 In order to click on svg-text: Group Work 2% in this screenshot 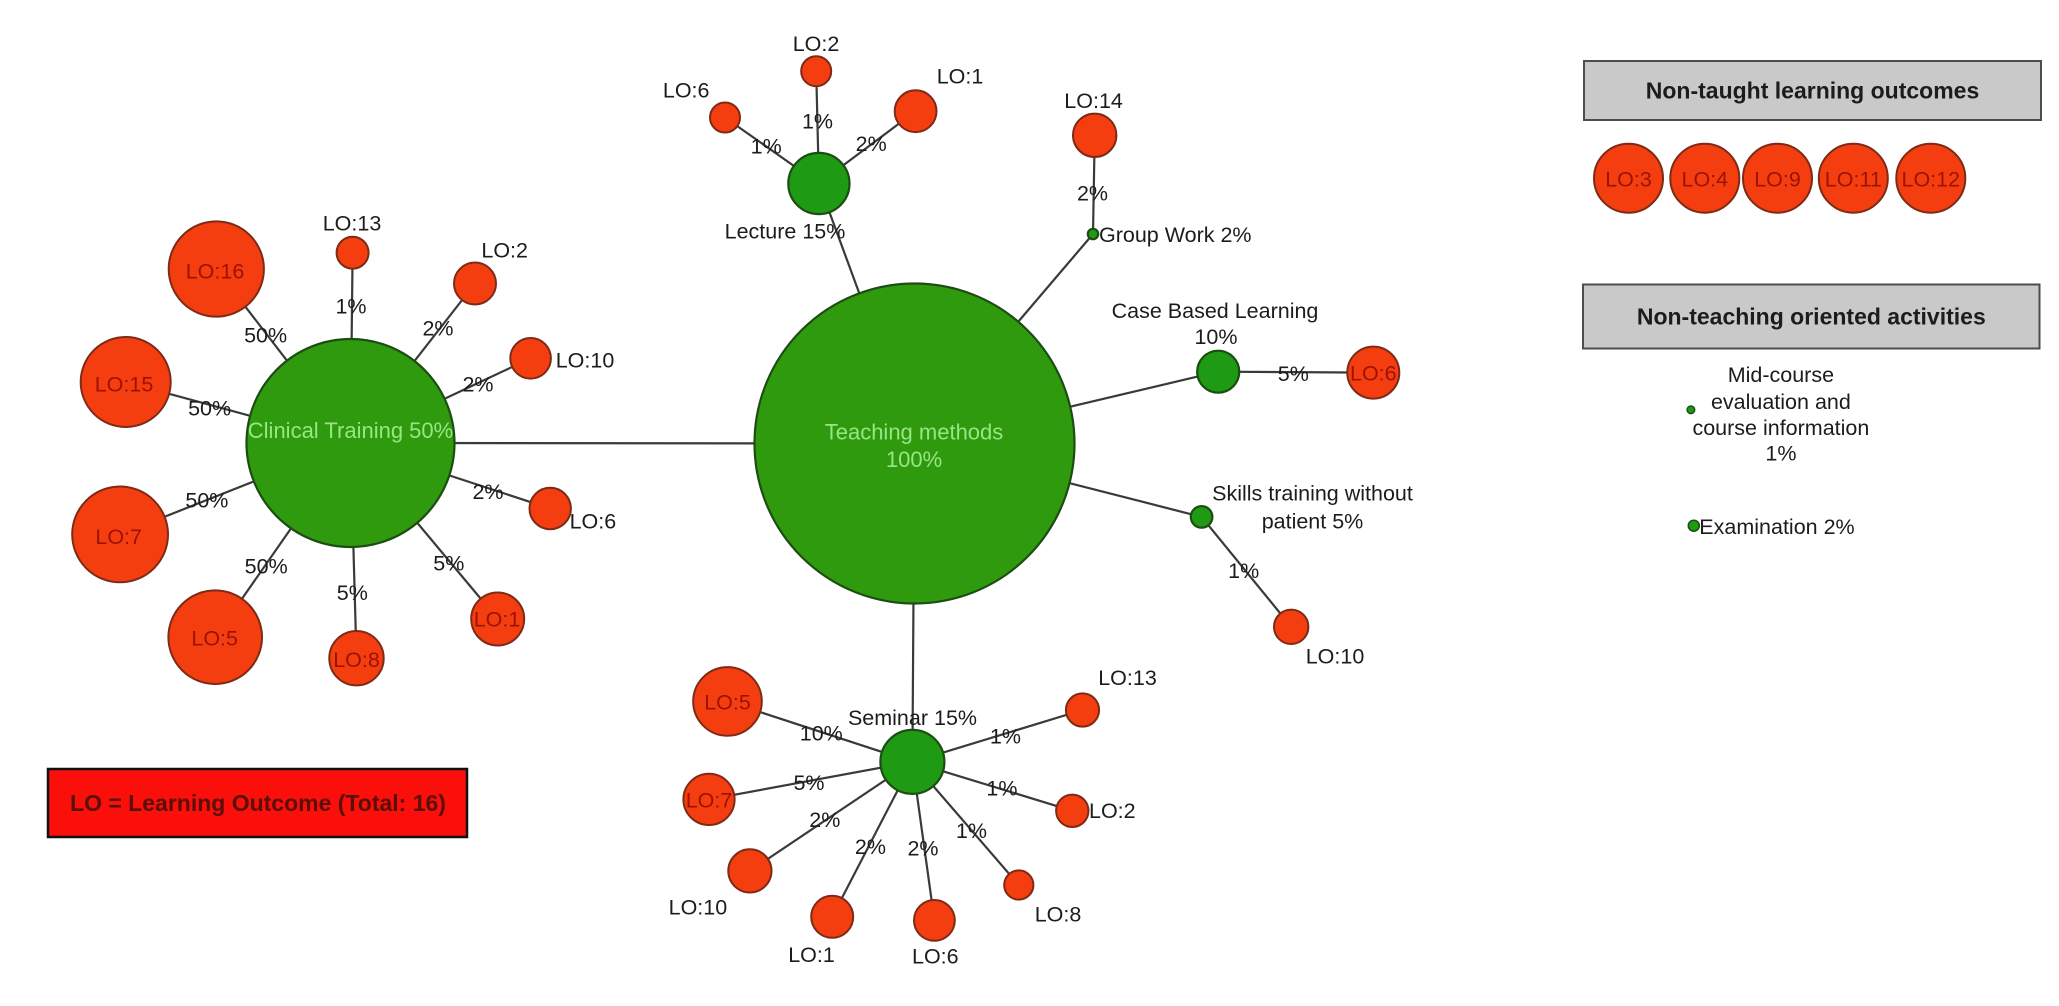, I will do `click(1175, 235)`.